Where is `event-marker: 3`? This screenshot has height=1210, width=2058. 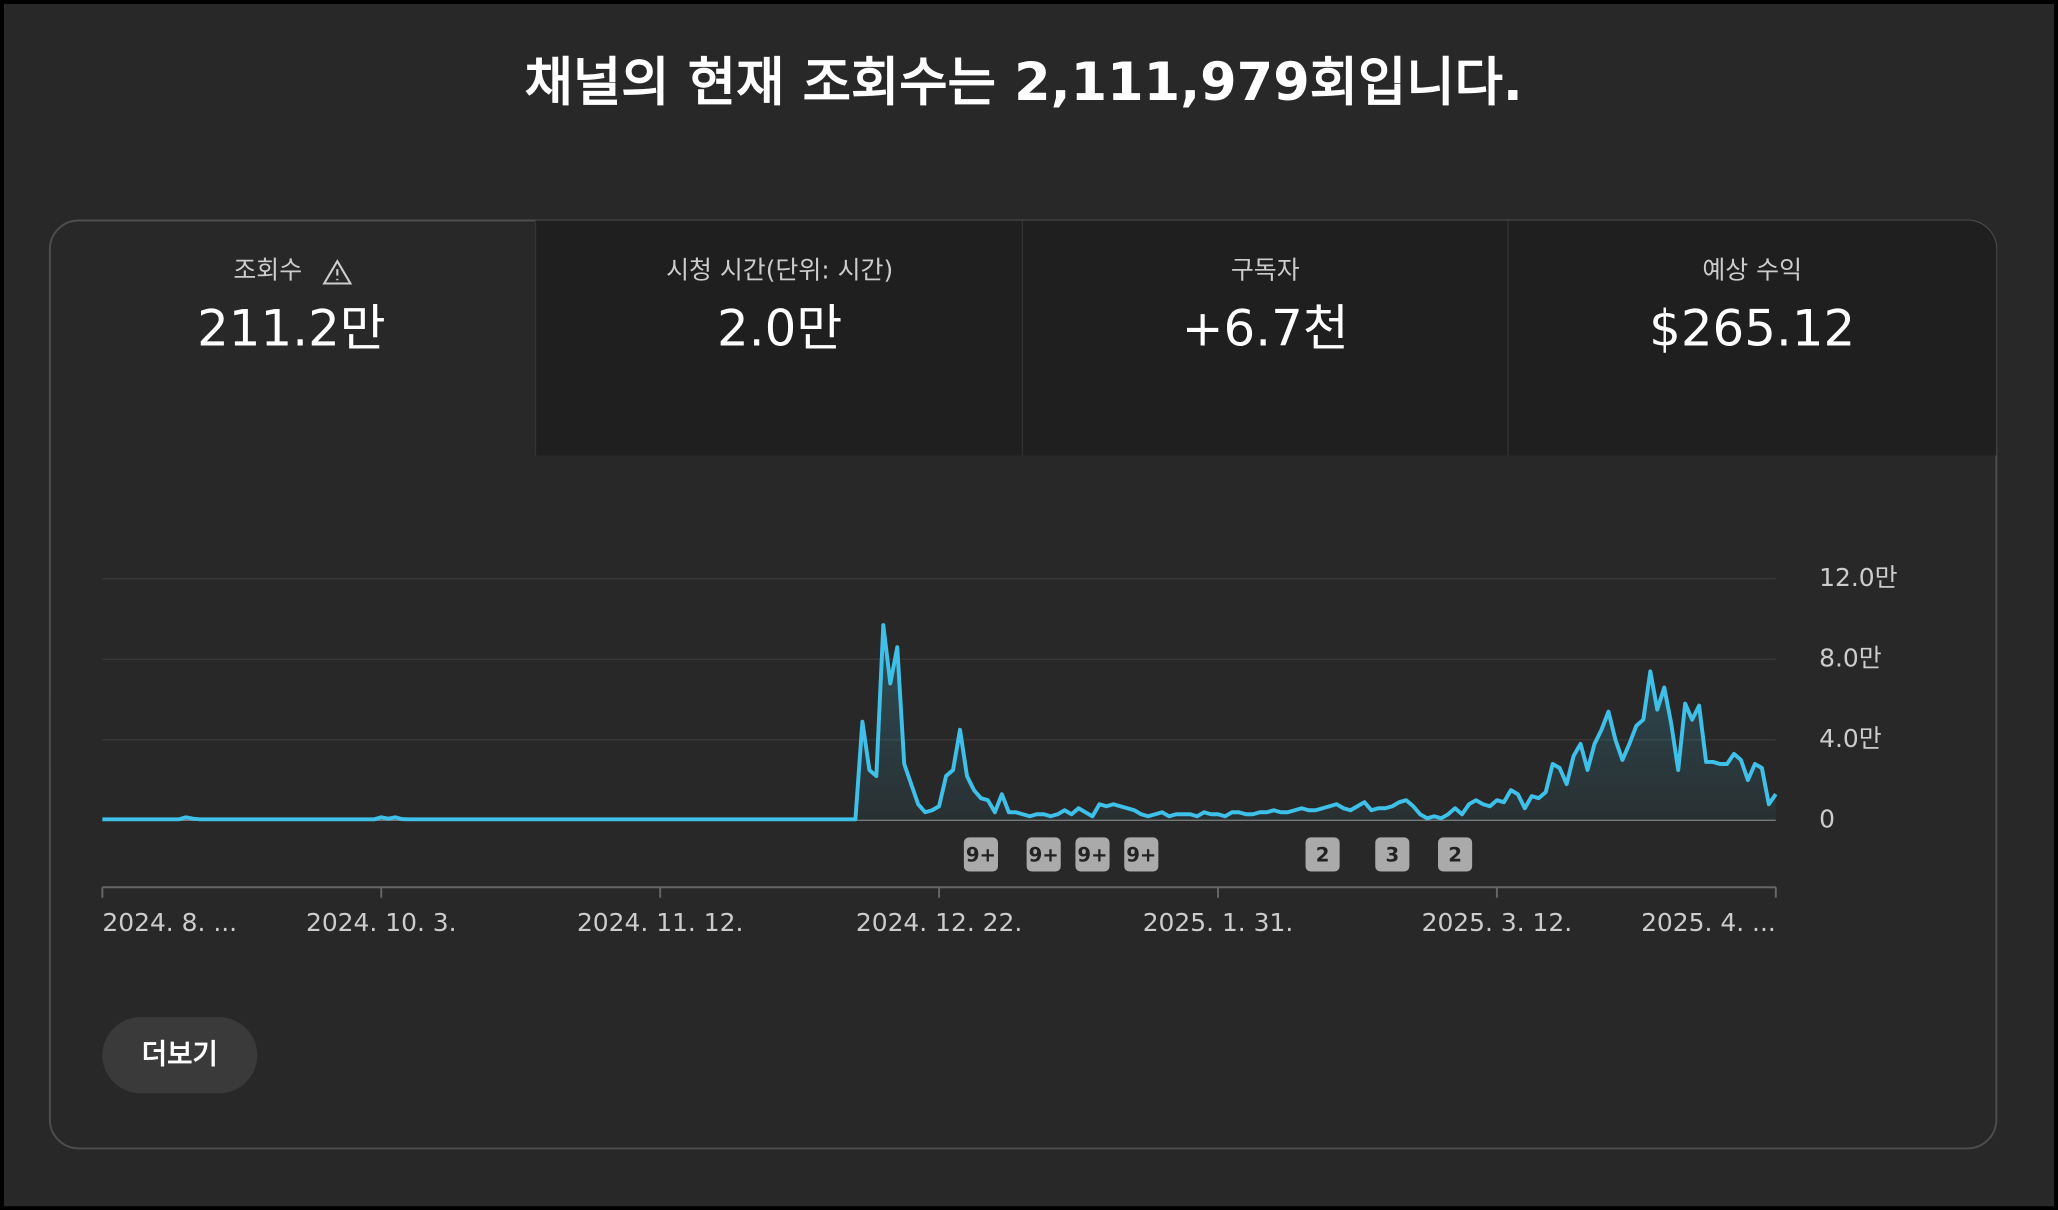 event-marker: 3 is located at coordinates (1392, 854).